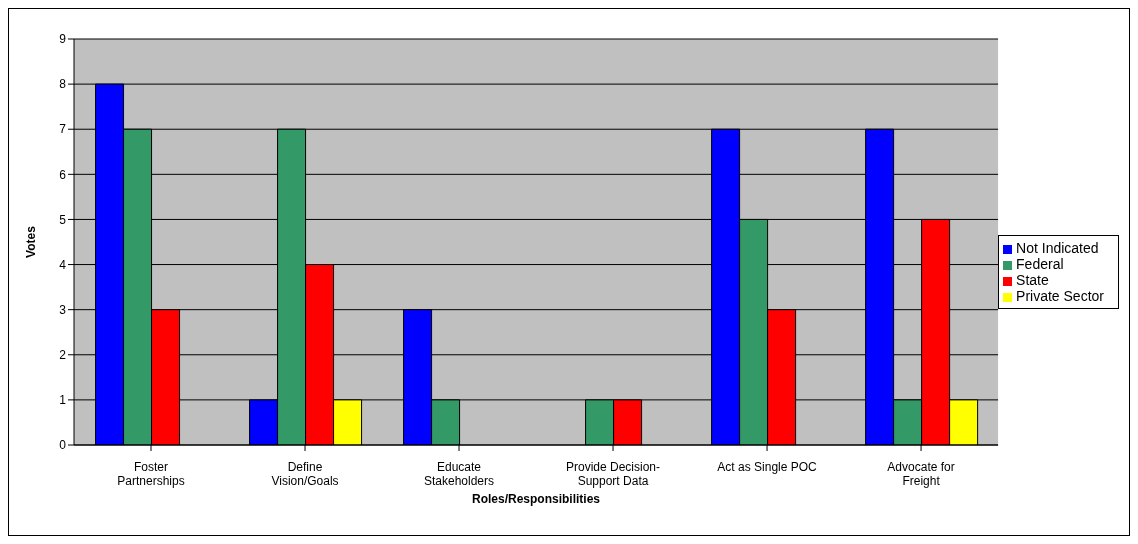  Describe the element at coordinates (459, 474) in the screenshot. I see `x-tick-label: Educate Stakeholders` at that location.